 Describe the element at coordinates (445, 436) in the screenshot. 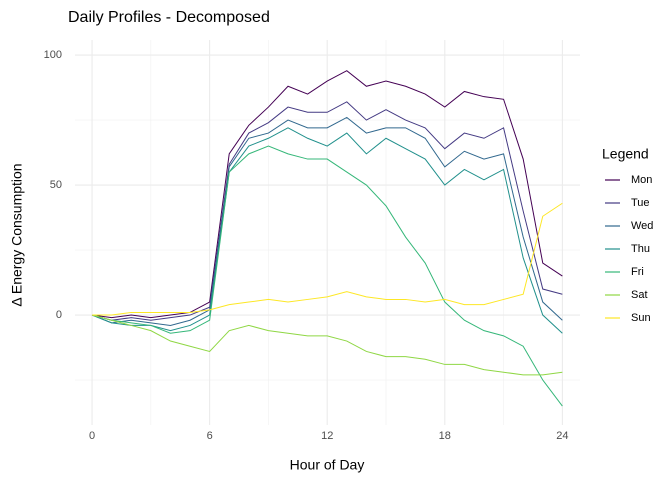

I see `x-tick-label: 18` at that location.